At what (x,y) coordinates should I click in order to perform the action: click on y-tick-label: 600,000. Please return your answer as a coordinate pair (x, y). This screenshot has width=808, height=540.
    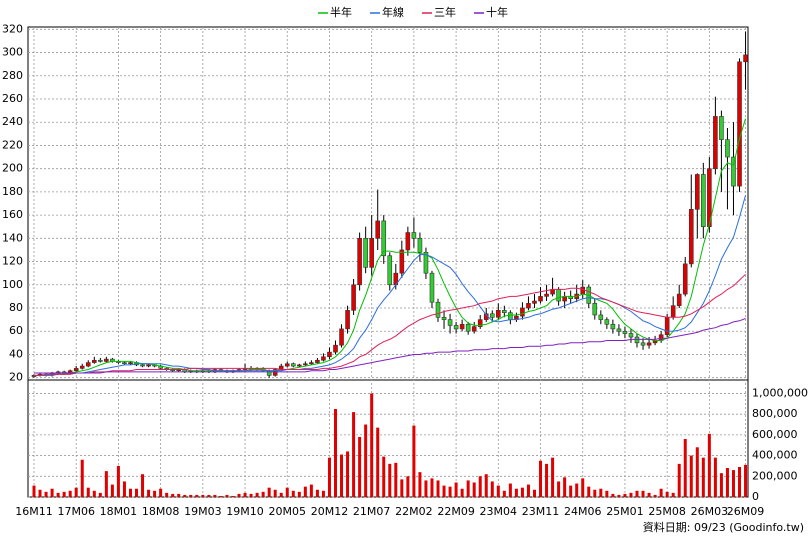
    Looking at the image, I should click on (775, 434).